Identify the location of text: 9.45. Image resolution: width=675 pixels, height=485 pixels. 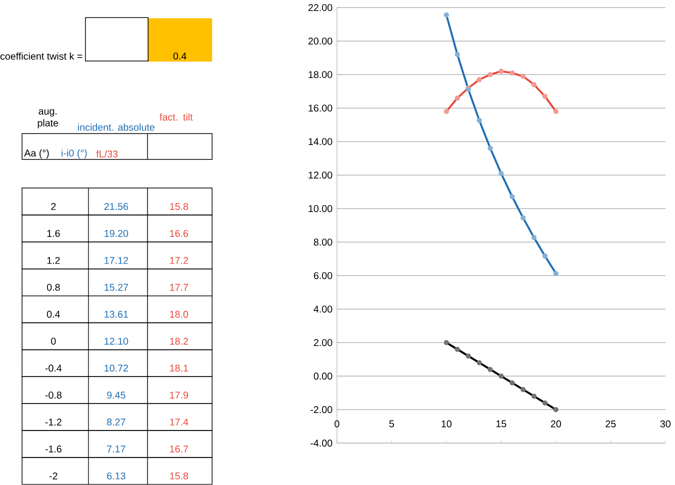
(116, 395).